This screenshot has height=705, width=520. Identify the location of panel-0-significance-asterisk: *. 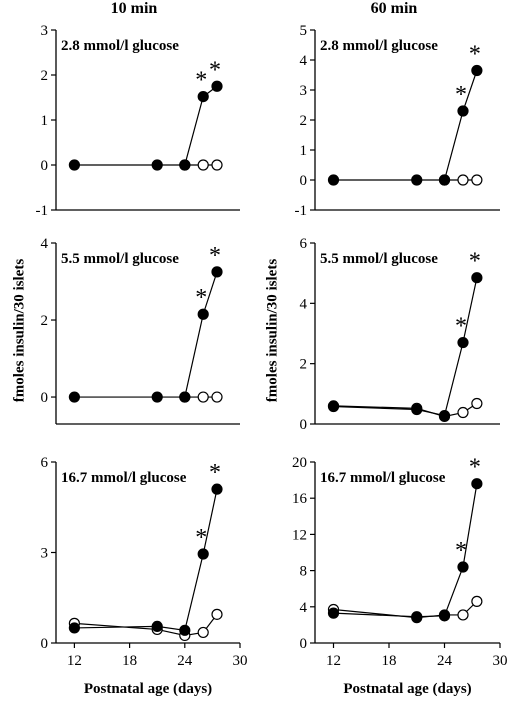
(215, 70).